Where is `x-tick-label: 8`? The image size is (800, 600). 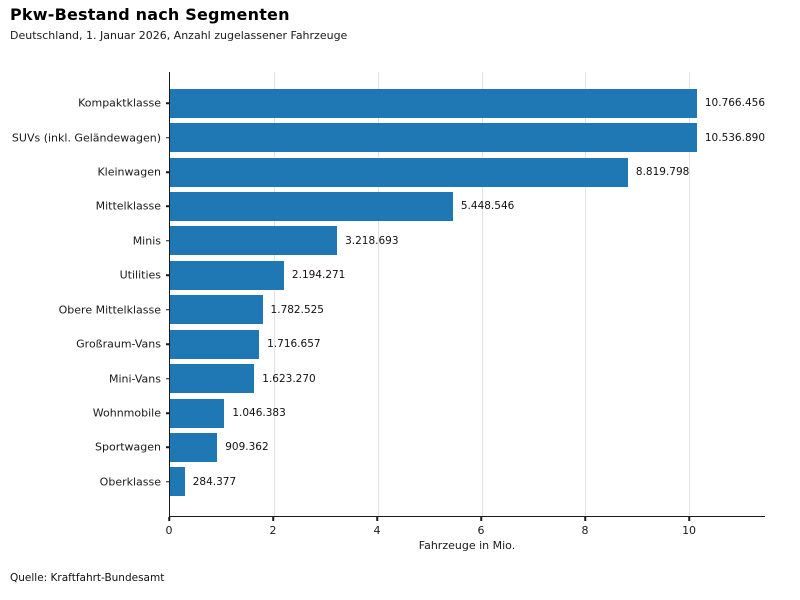 x-tick-label: 8 is located at coordinates (585, 530).